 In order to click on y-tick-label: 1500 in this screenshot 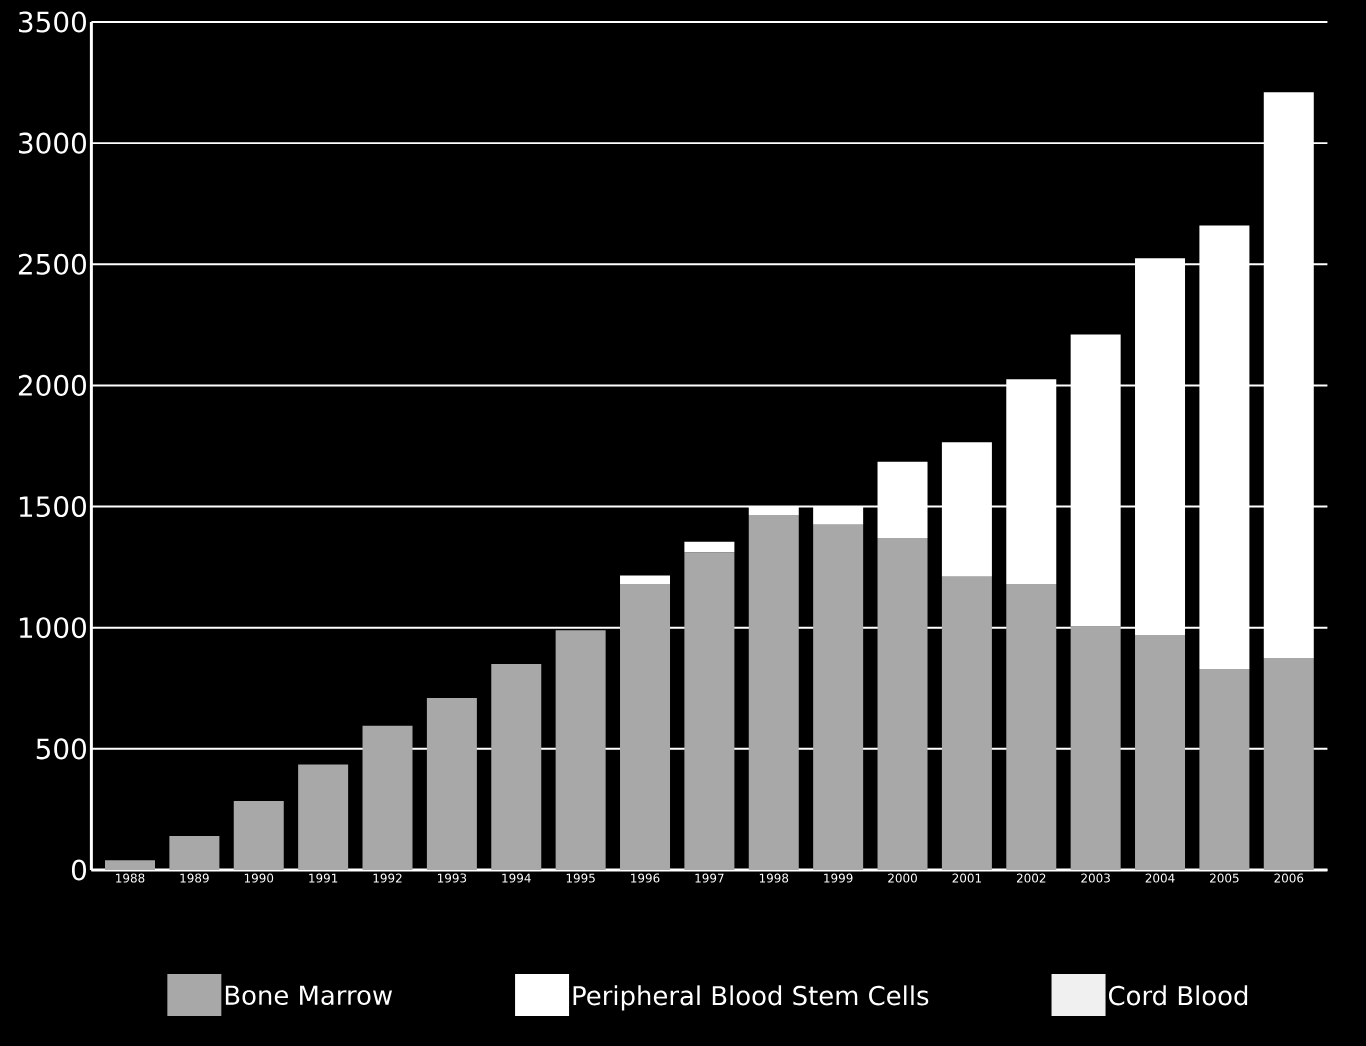, I will do `click(52, 507)`.